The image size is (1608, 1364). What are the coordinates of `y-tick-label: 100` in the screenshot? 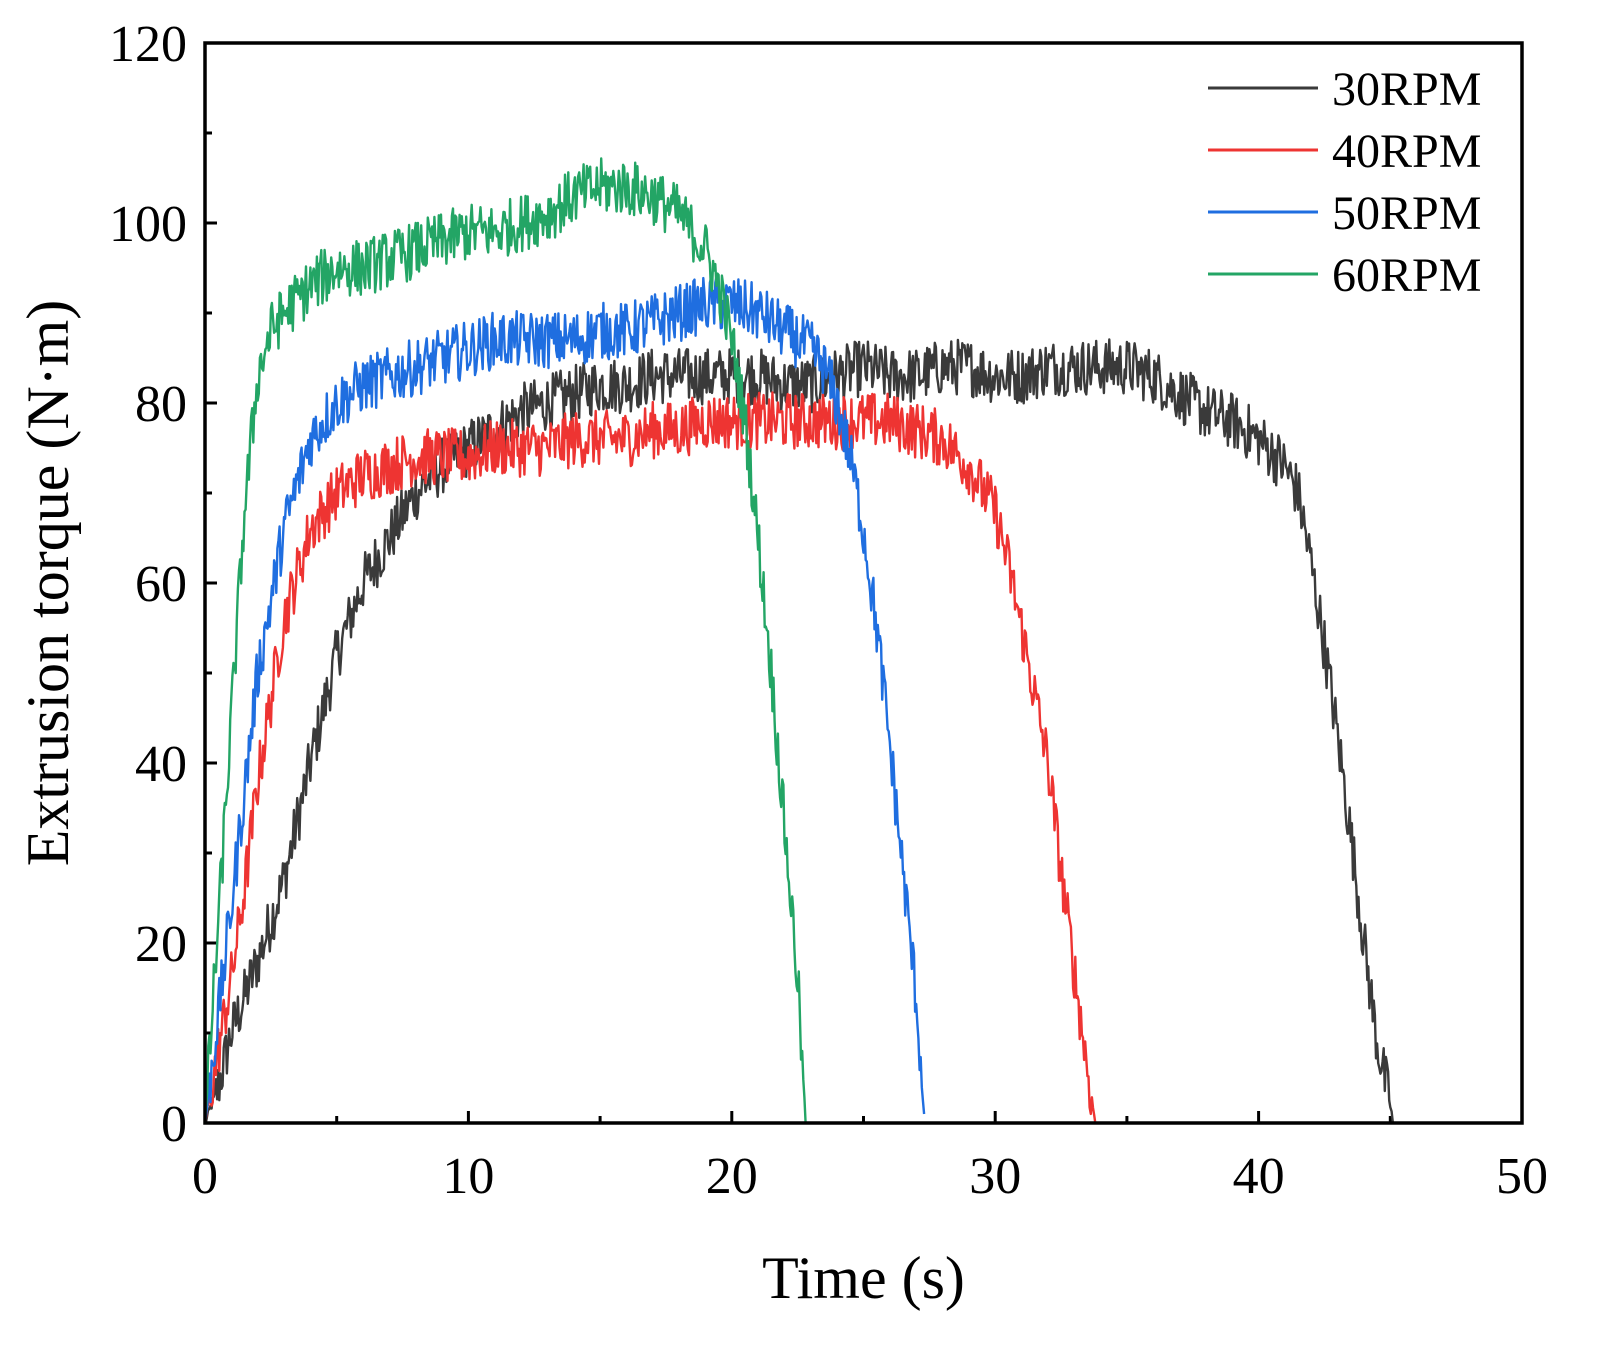 It's located at (148, 224).